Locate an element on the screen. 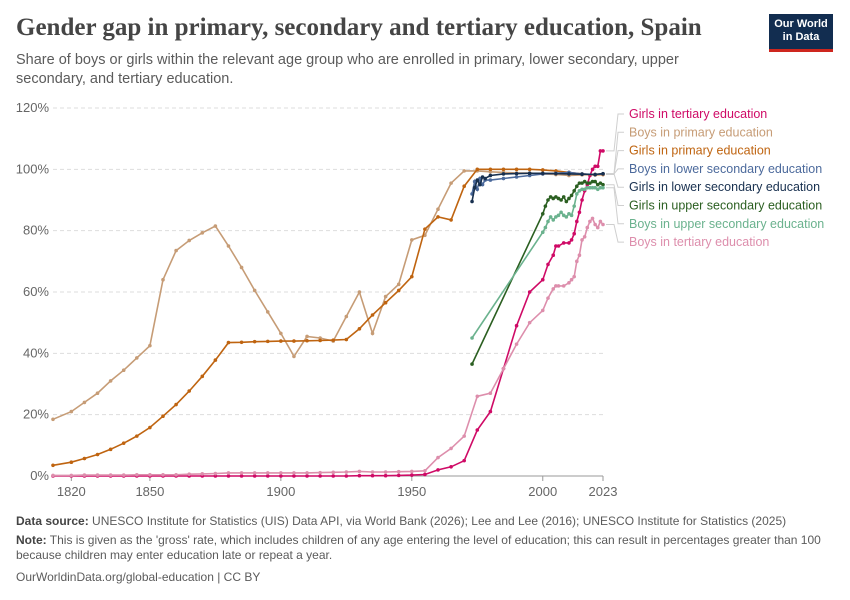 This screenshot has width=850, height=600. owid-logo: Our World in Data is located at coordinates (801, 33).